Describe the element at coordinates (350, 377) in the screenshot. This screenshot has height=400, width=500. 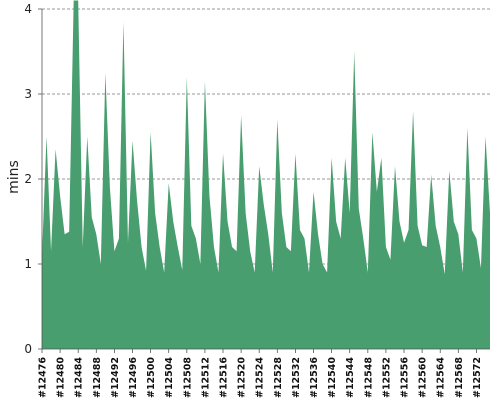
I see `x-tick-label: #12544` at that location.